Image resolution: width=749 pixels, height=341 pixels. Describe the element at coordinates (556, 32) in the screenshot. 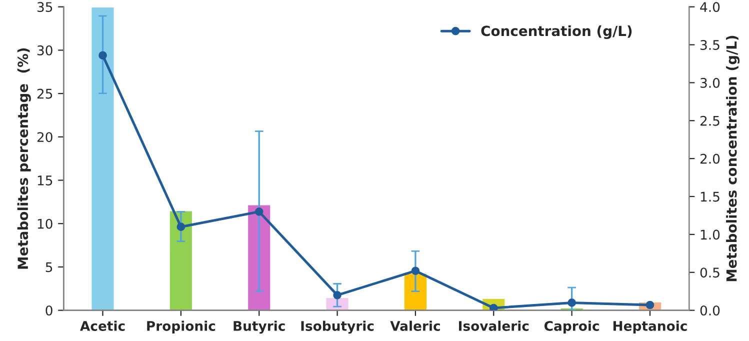

I see `legend-label: Concentration (g/L)` at that location.